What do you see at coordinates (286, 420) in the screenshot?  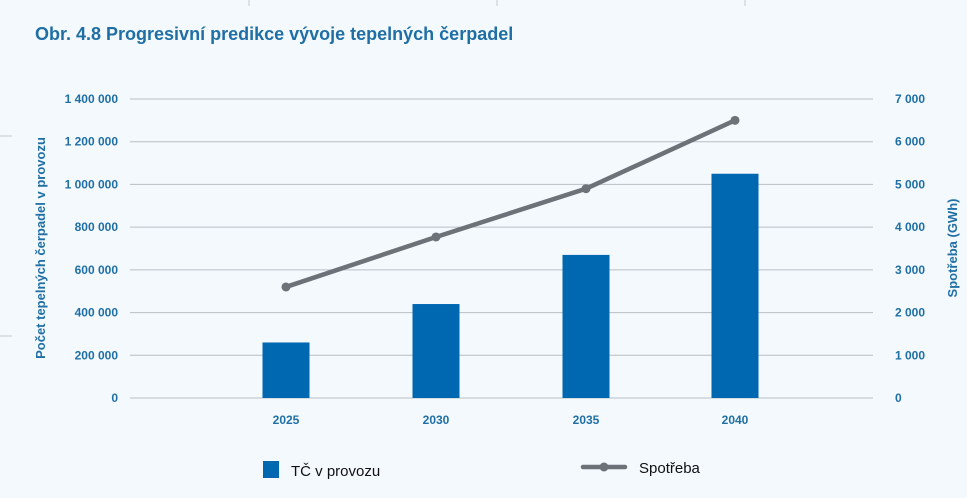 I see `x-tick-label: 2025` at bounding box center [286, 420].